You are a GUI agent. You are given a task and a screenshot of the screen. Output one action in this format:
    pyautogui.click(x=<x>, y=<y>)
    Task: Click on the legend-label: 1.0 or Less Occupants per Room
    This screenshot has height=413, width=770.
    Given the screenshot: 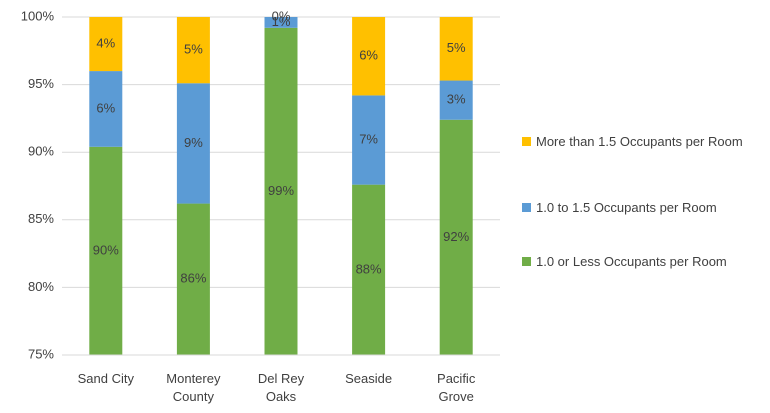 What is the action you would take?
    pyautogui.click(x=631, y=261)
    